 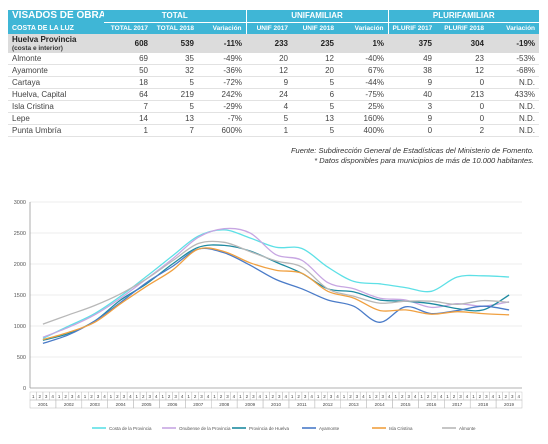 What do you see at coordinates (175, 43) in the screenshot?
I see `cell: 539` at bounding box center [175, 43].